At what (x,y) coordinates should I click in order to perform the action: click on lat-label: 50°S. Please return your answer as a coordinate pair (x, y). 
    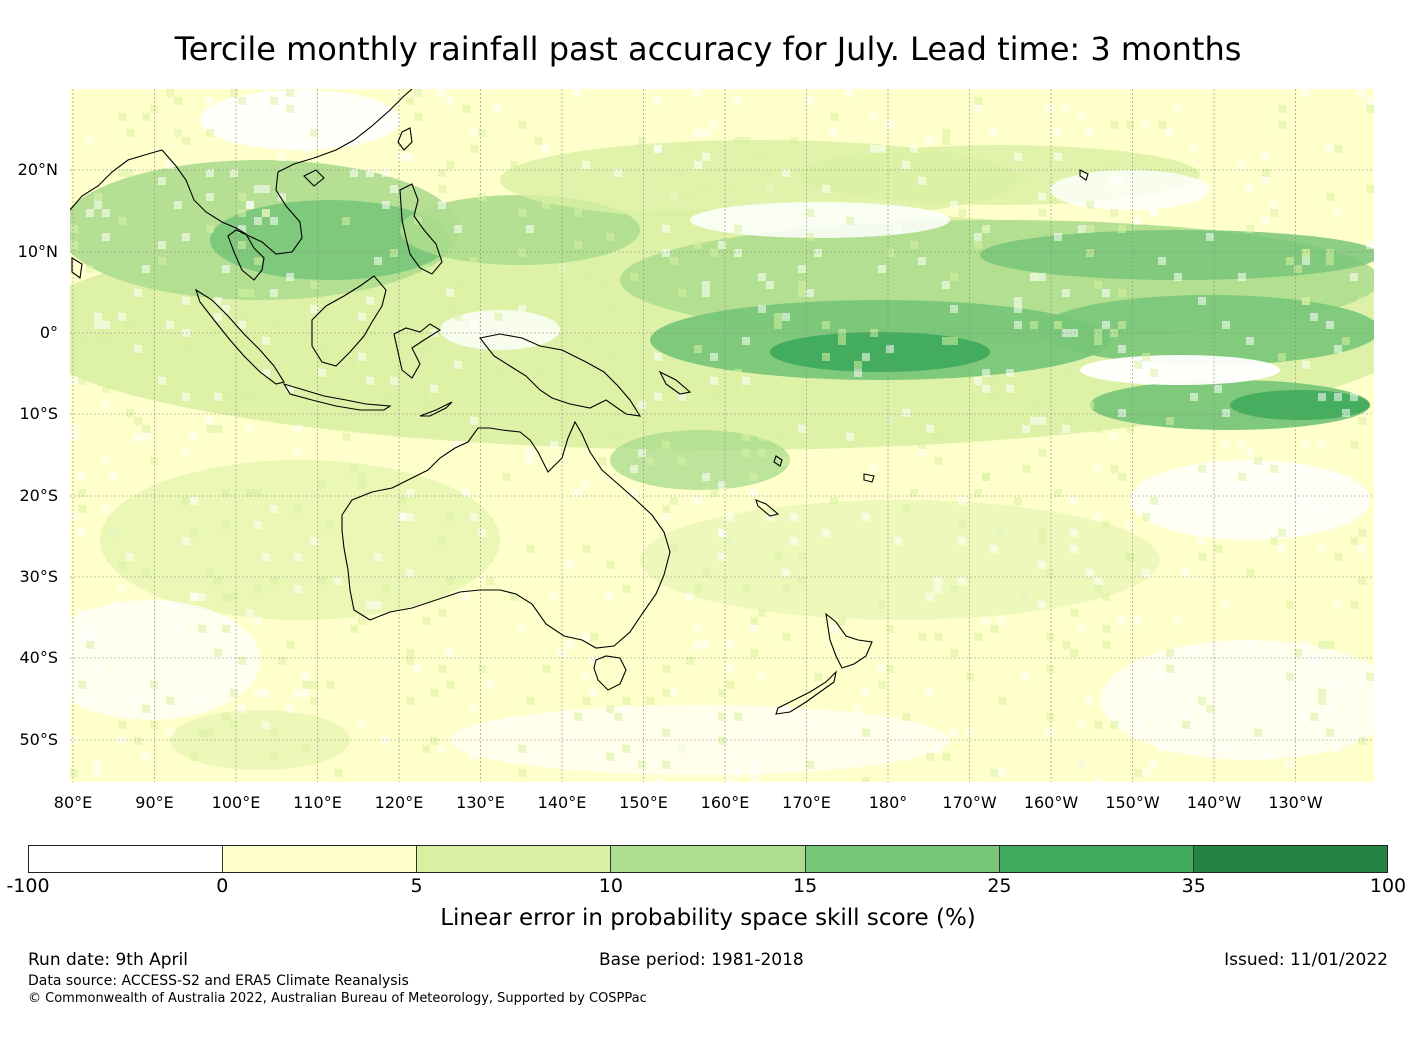
    Looking at the image, I should click on (38, 739).